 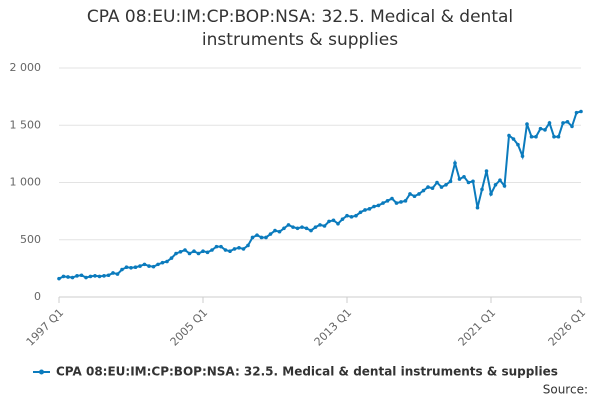 I want to click on x-tick-label: 2013 Q1, so click(x=333, y=327).